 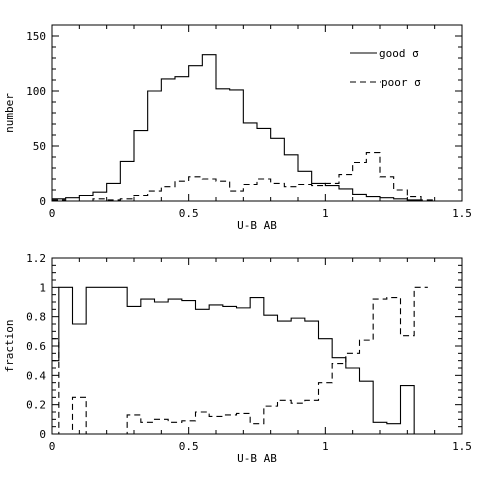 What do you see at coordinates (36, 36) in the screenshot?
I see `y-tick-label: 150` at bounding box center [36, 36].